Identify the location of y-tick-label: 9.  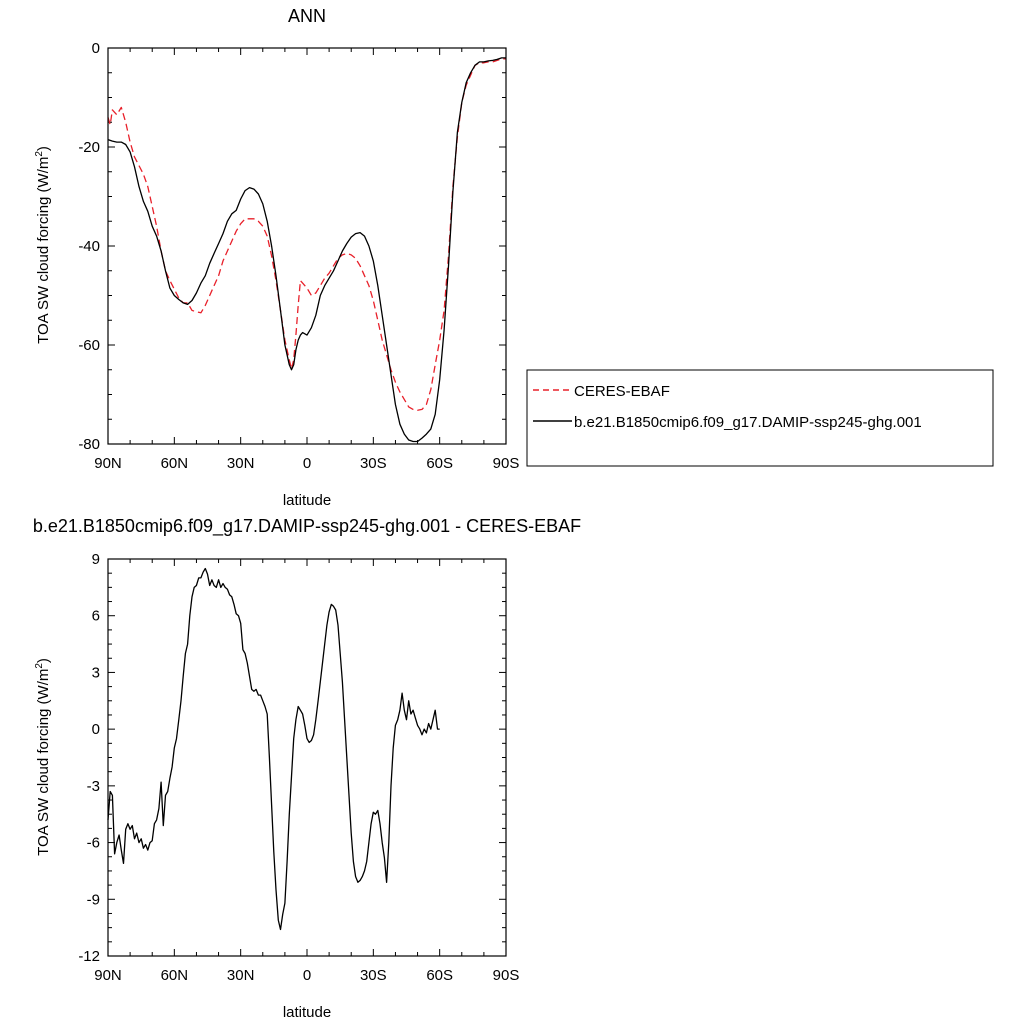
(96, 559).